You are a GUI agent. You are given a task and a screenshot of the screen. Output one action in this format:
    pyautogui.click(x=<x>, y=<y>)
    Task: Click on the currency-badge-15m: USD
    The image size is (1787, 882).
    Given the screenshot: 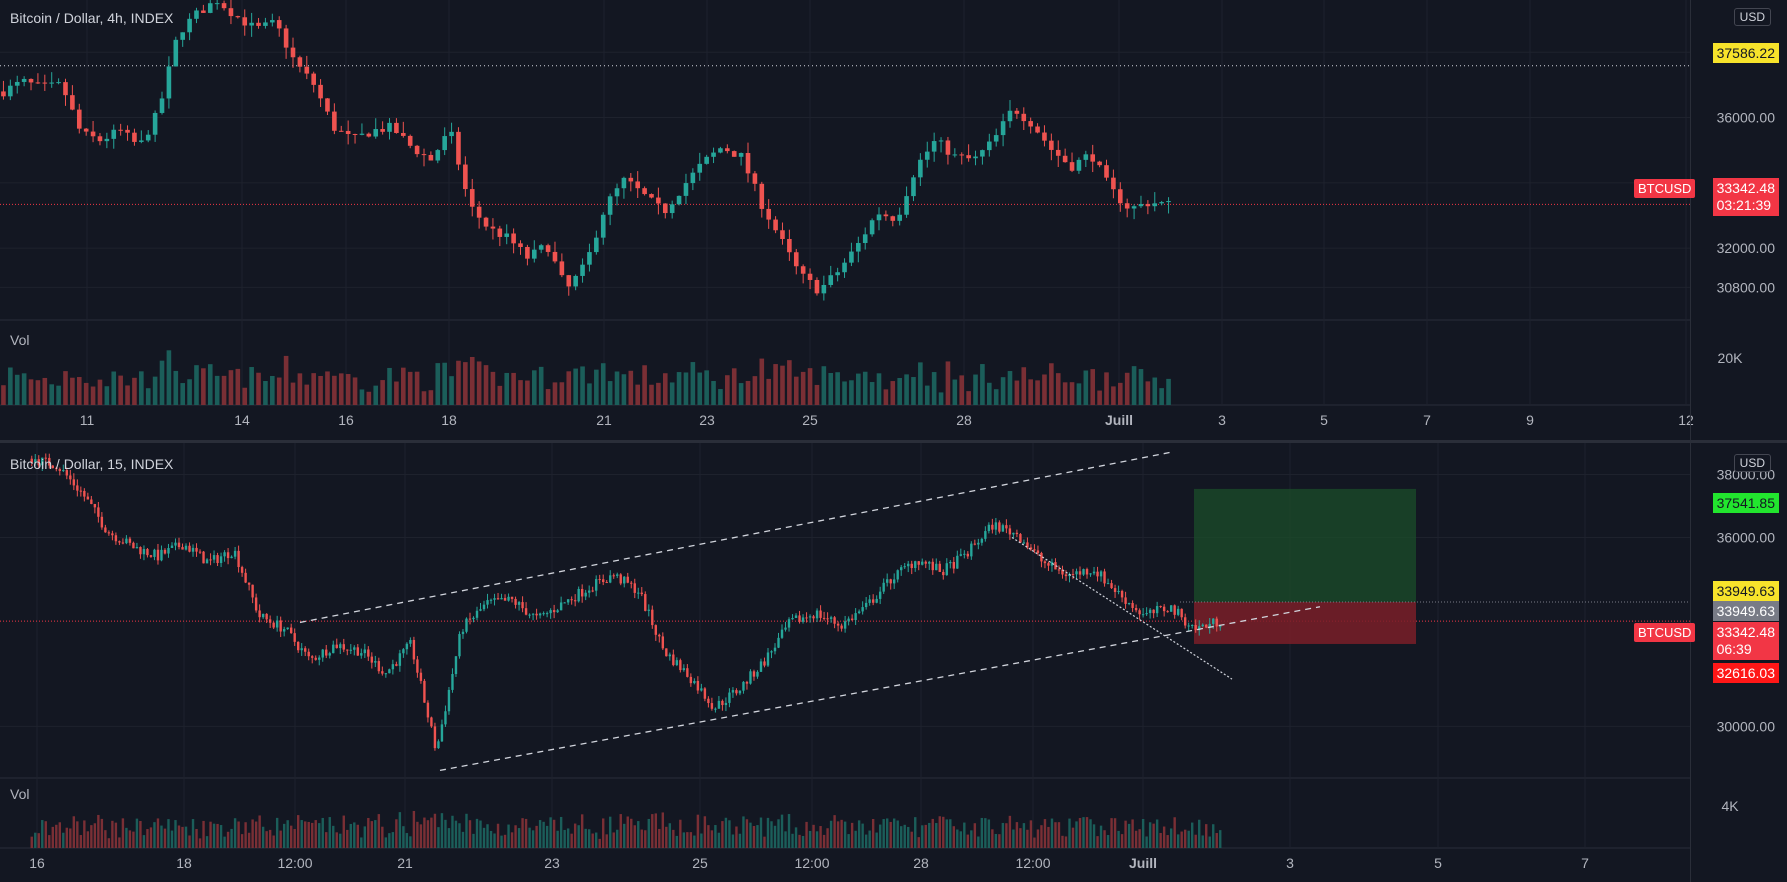 What is the action you would take?
    pyautogui.click(x=1752, y=463)
    